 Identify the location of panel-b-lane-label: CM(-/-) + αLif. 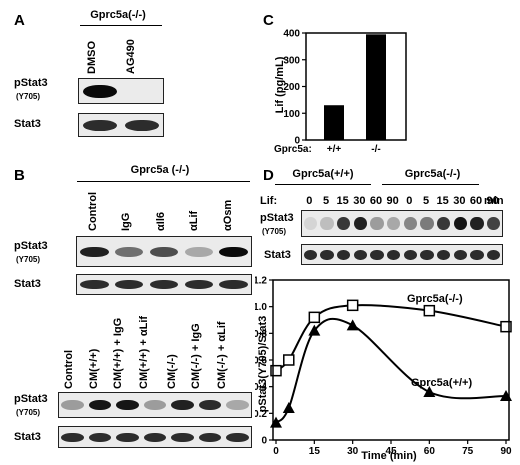
(222, 355).